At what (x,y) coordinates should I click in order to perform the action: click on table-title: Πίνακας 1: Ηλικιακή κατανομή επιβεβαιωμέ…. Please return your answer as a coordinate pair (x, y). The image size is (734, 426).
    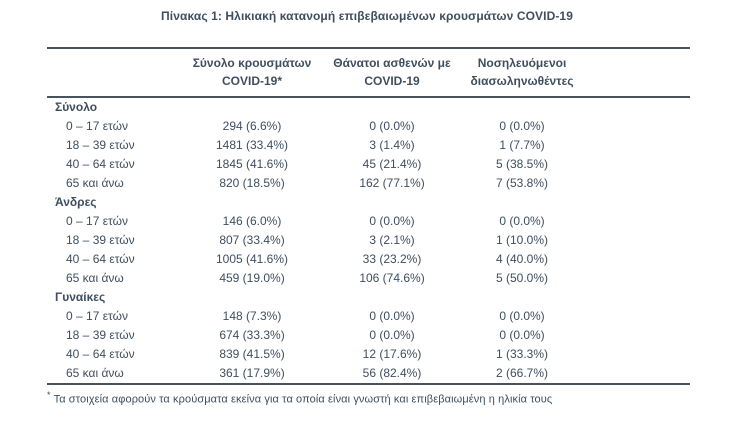
    Looking at the image, I should click on (367, 16).